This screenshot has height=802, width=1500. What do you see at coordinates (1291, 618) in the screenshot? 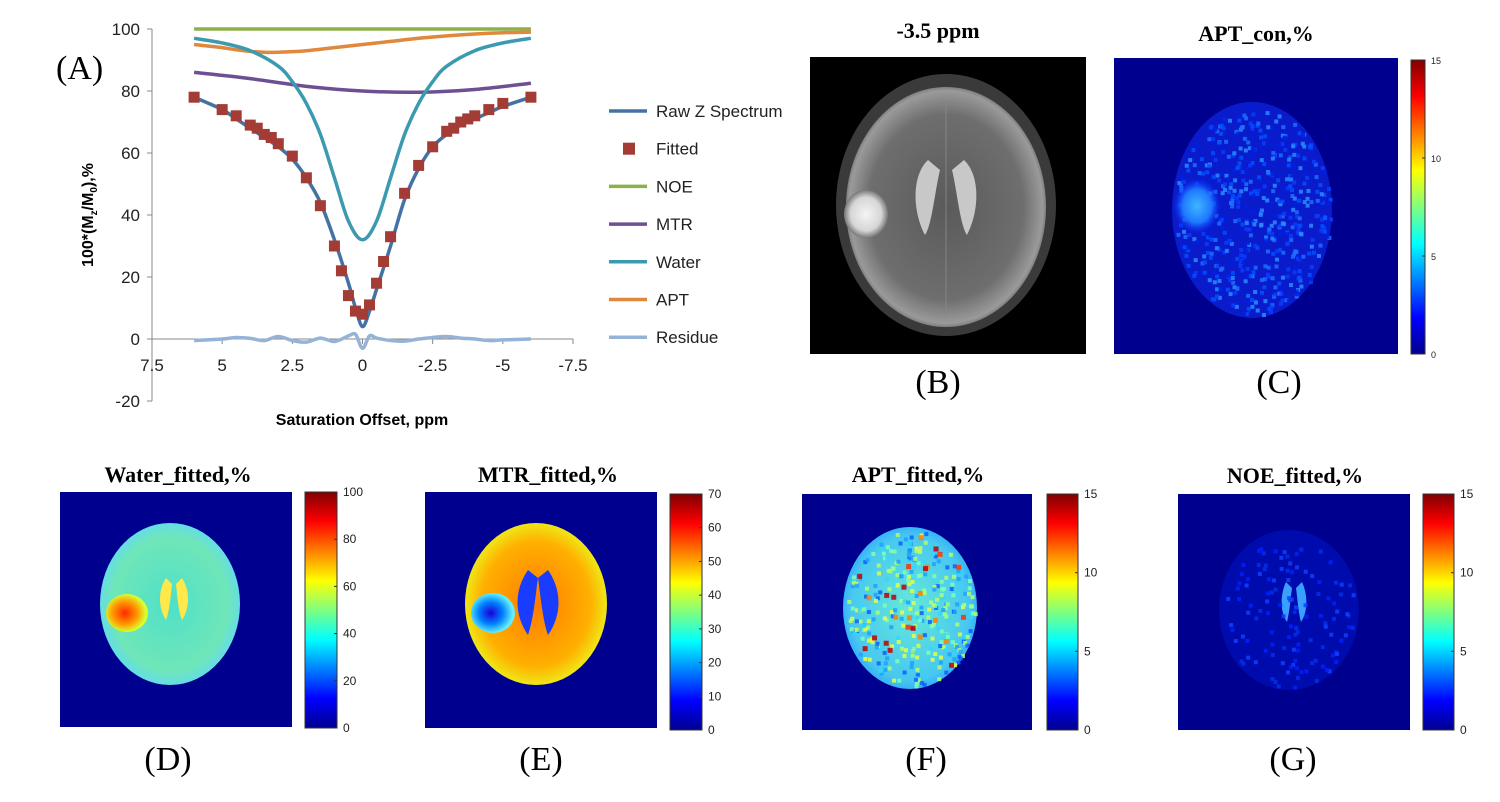
I see `speckle-pattern` at bounding box center [1291, 618].